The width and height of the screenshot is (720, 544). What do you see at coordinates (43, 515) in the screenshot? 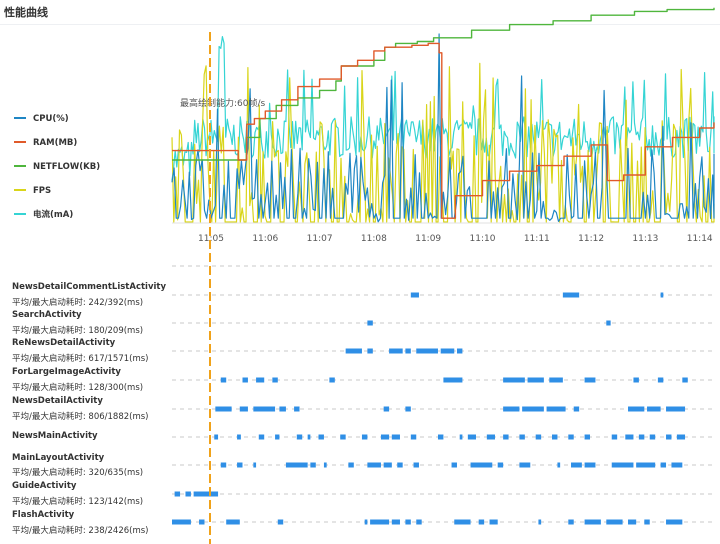
I see `activity-name: FlashActivity` at bounding box center [43, 515].